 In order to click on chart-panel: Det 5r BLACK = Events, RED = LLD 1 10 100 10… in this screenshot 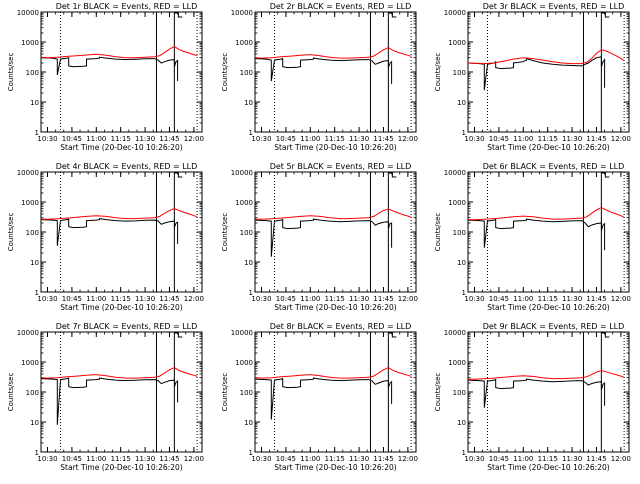, I will do `click(319, 237)`.